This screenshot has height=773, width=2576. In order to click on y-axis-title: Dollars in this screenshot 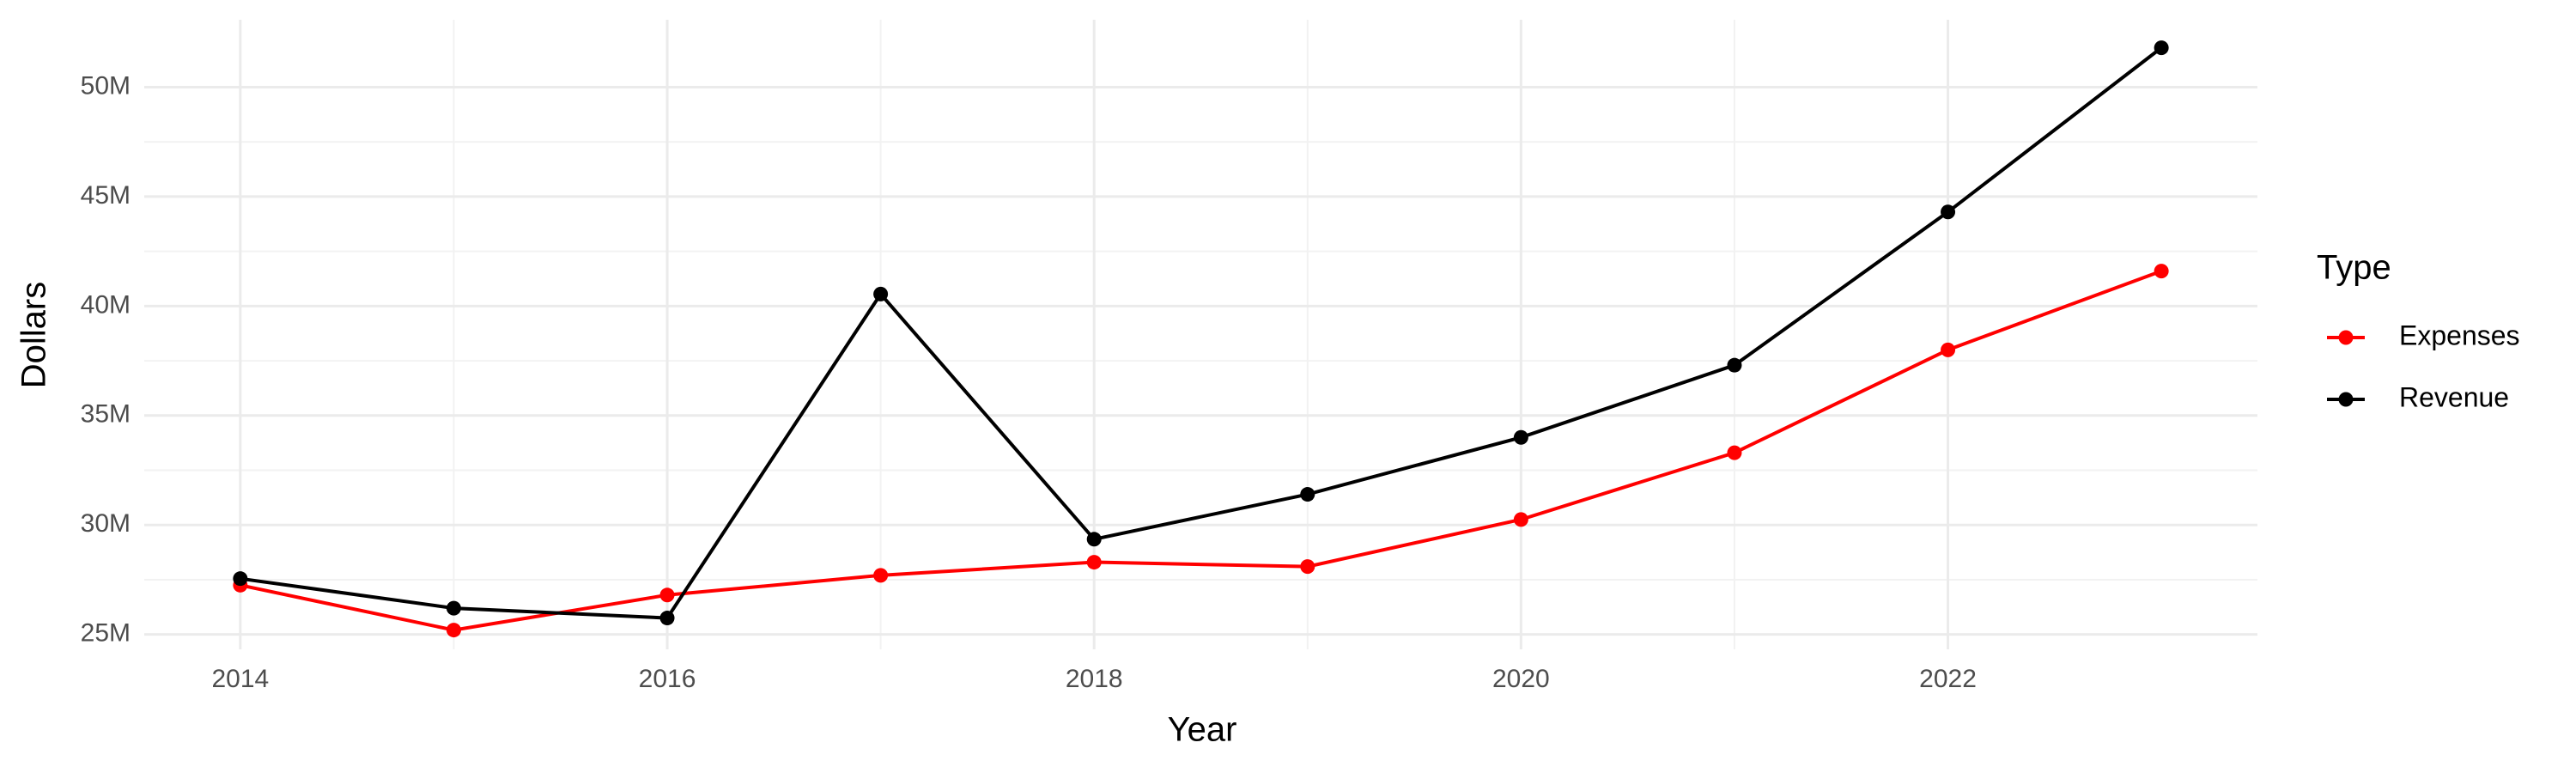, I will do `click(34, 335)`.